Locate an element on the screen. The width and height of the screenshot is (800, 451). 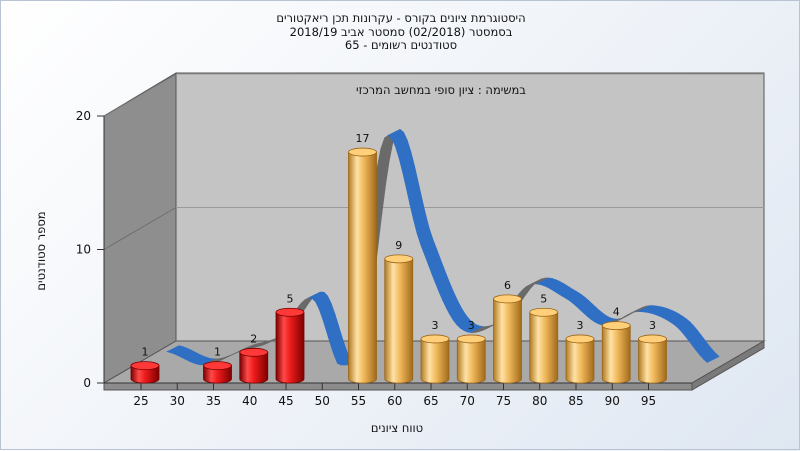
x-tick-label: 95 is located at coordinates (648, 401).